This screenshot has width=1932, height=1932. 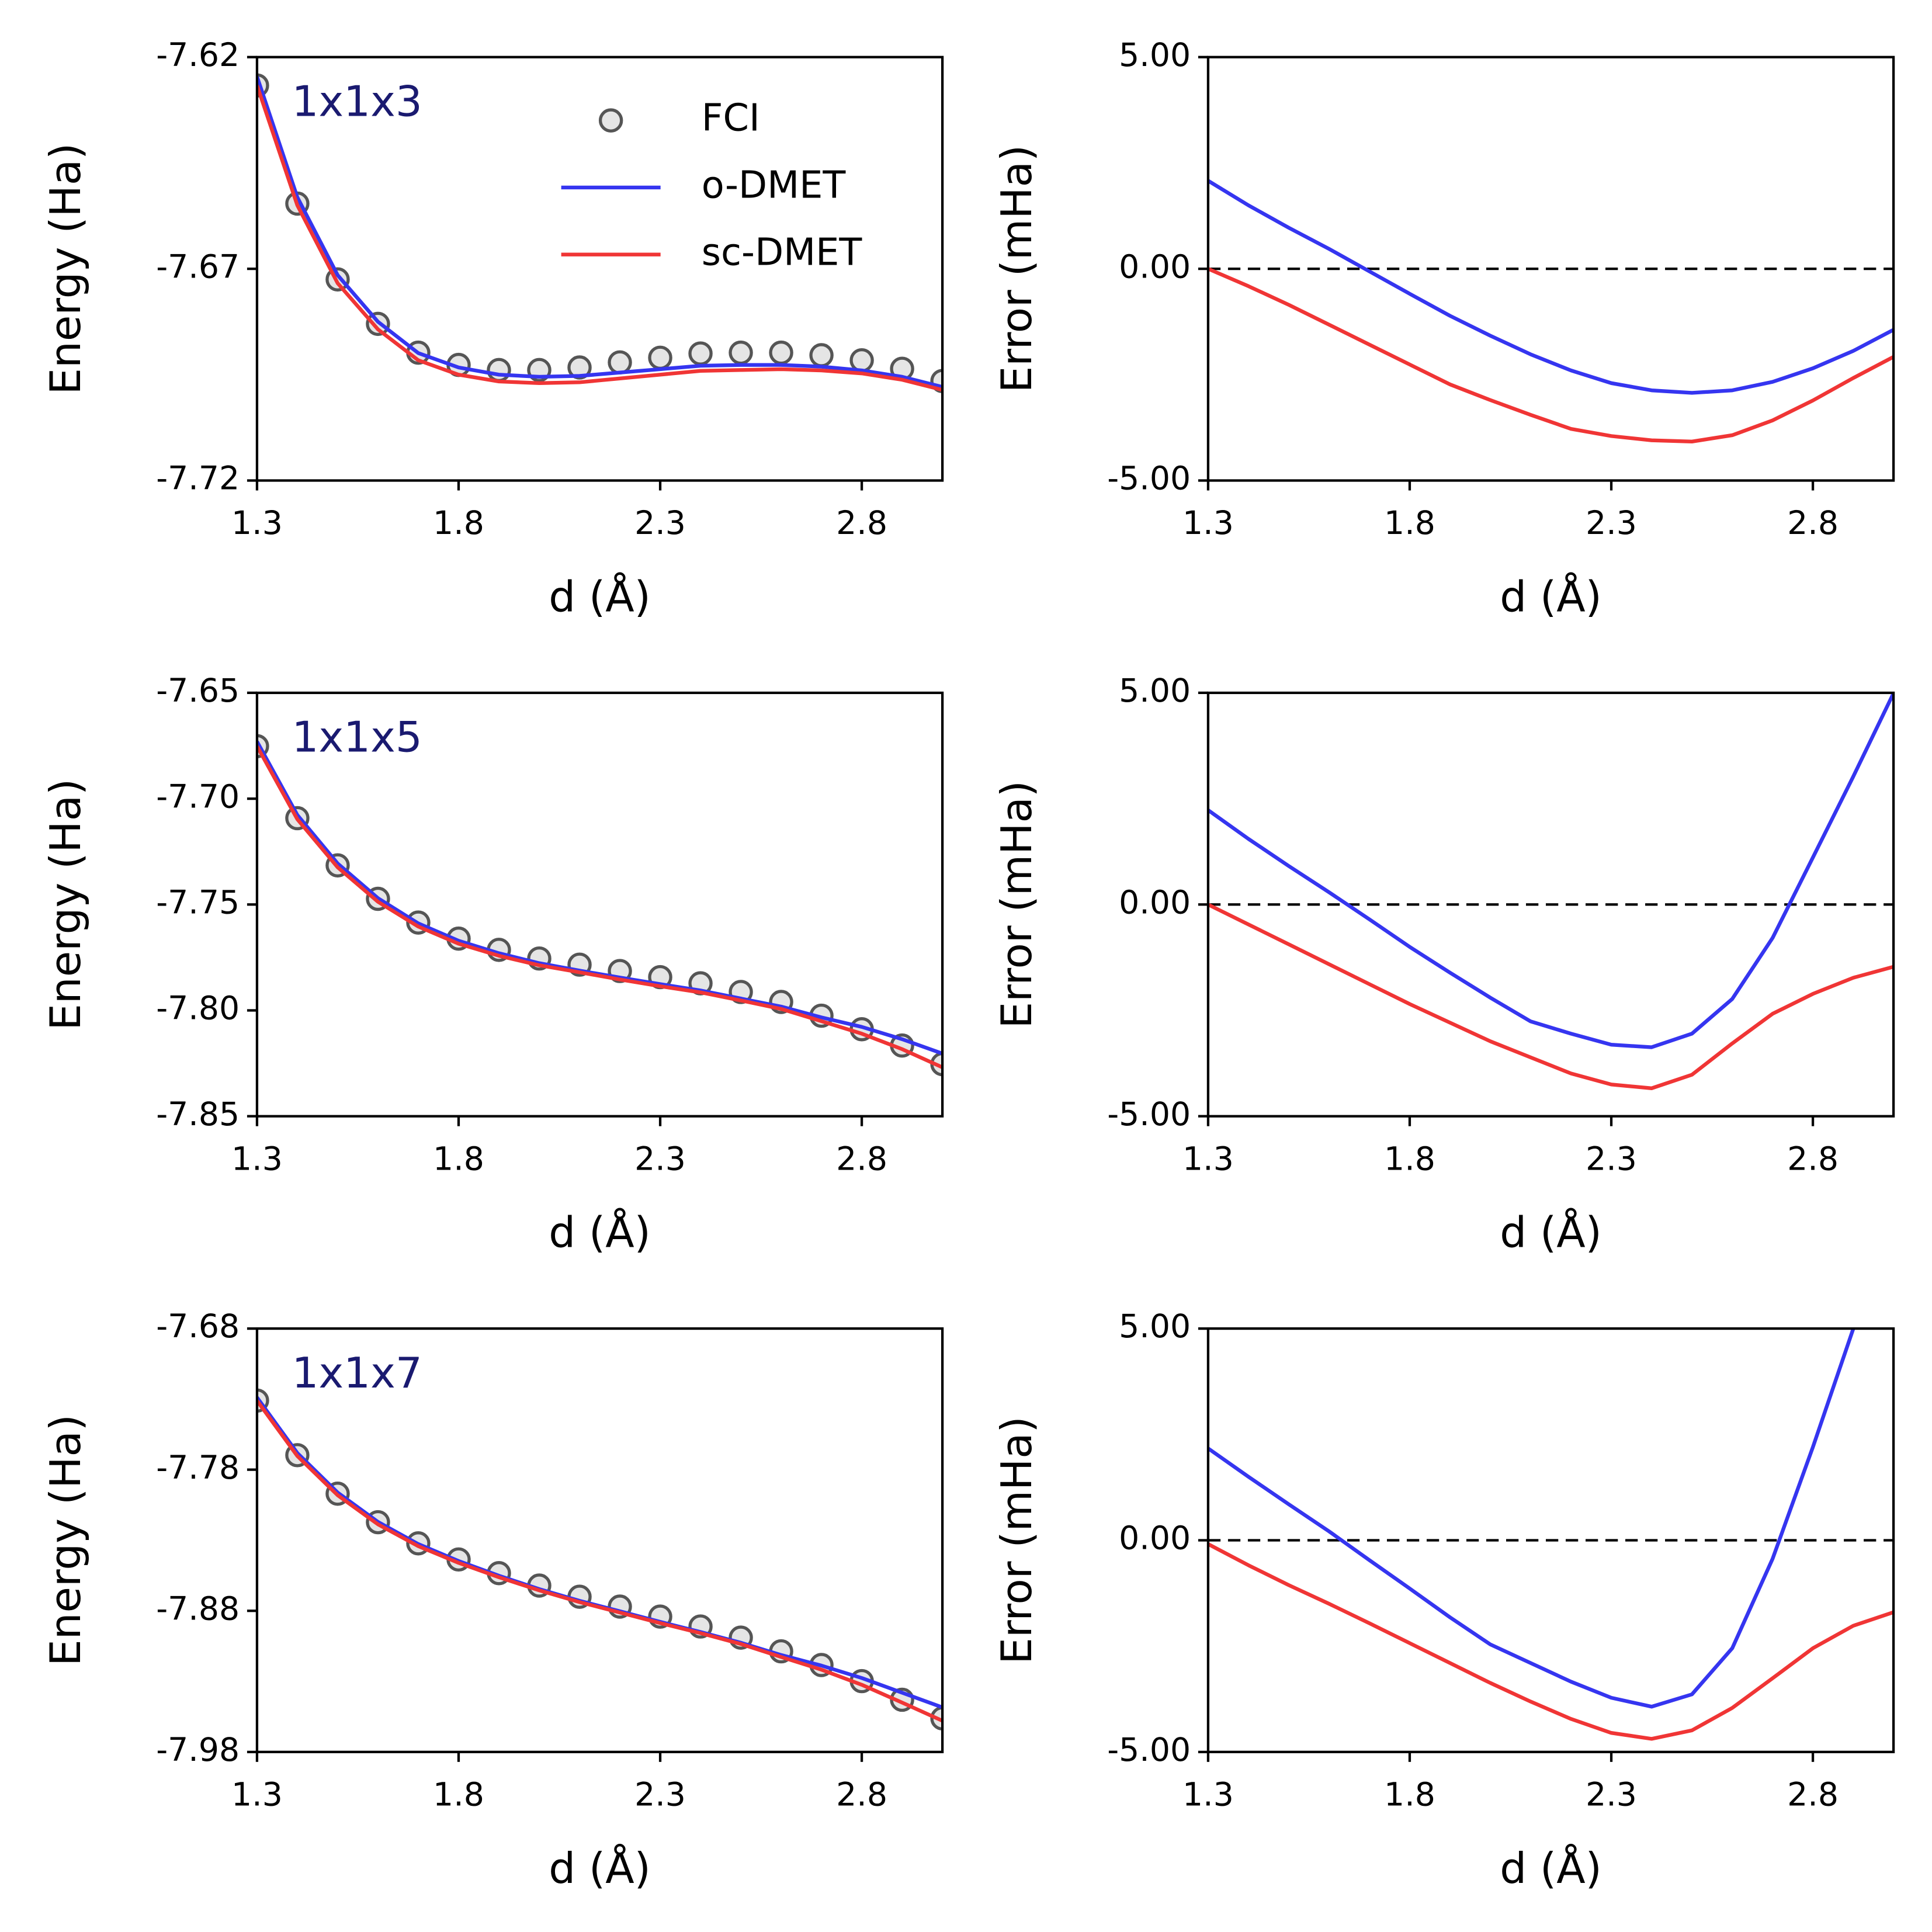 What do you see at coordinates (774, 185) in the screenshot?
I see `legend-label: o-DMET` at bounding box center [774, 185].